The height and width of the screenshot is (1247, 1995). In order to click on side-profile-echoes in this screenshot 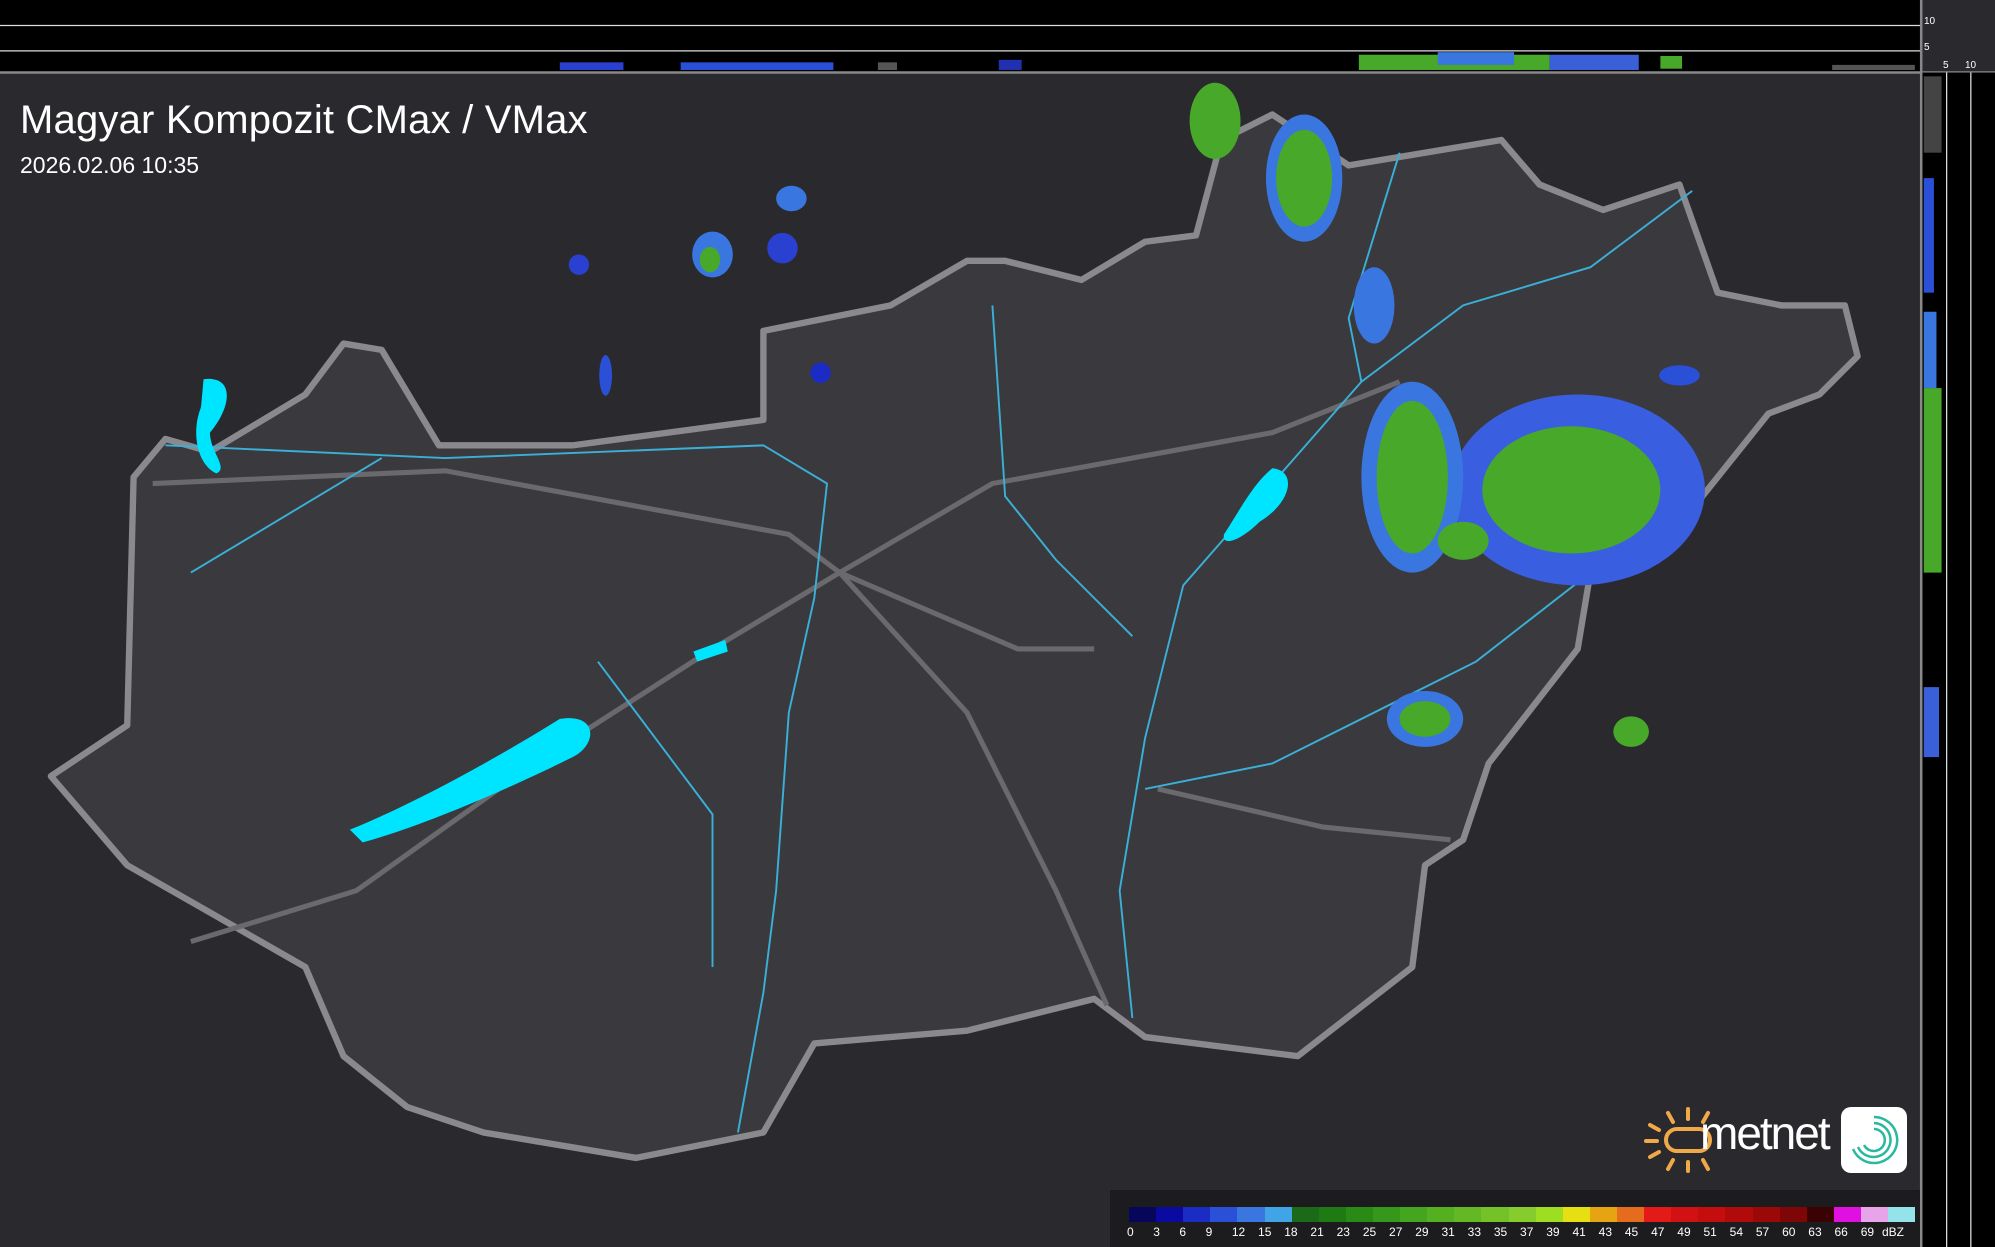, I will do `click(1932, 417)`.